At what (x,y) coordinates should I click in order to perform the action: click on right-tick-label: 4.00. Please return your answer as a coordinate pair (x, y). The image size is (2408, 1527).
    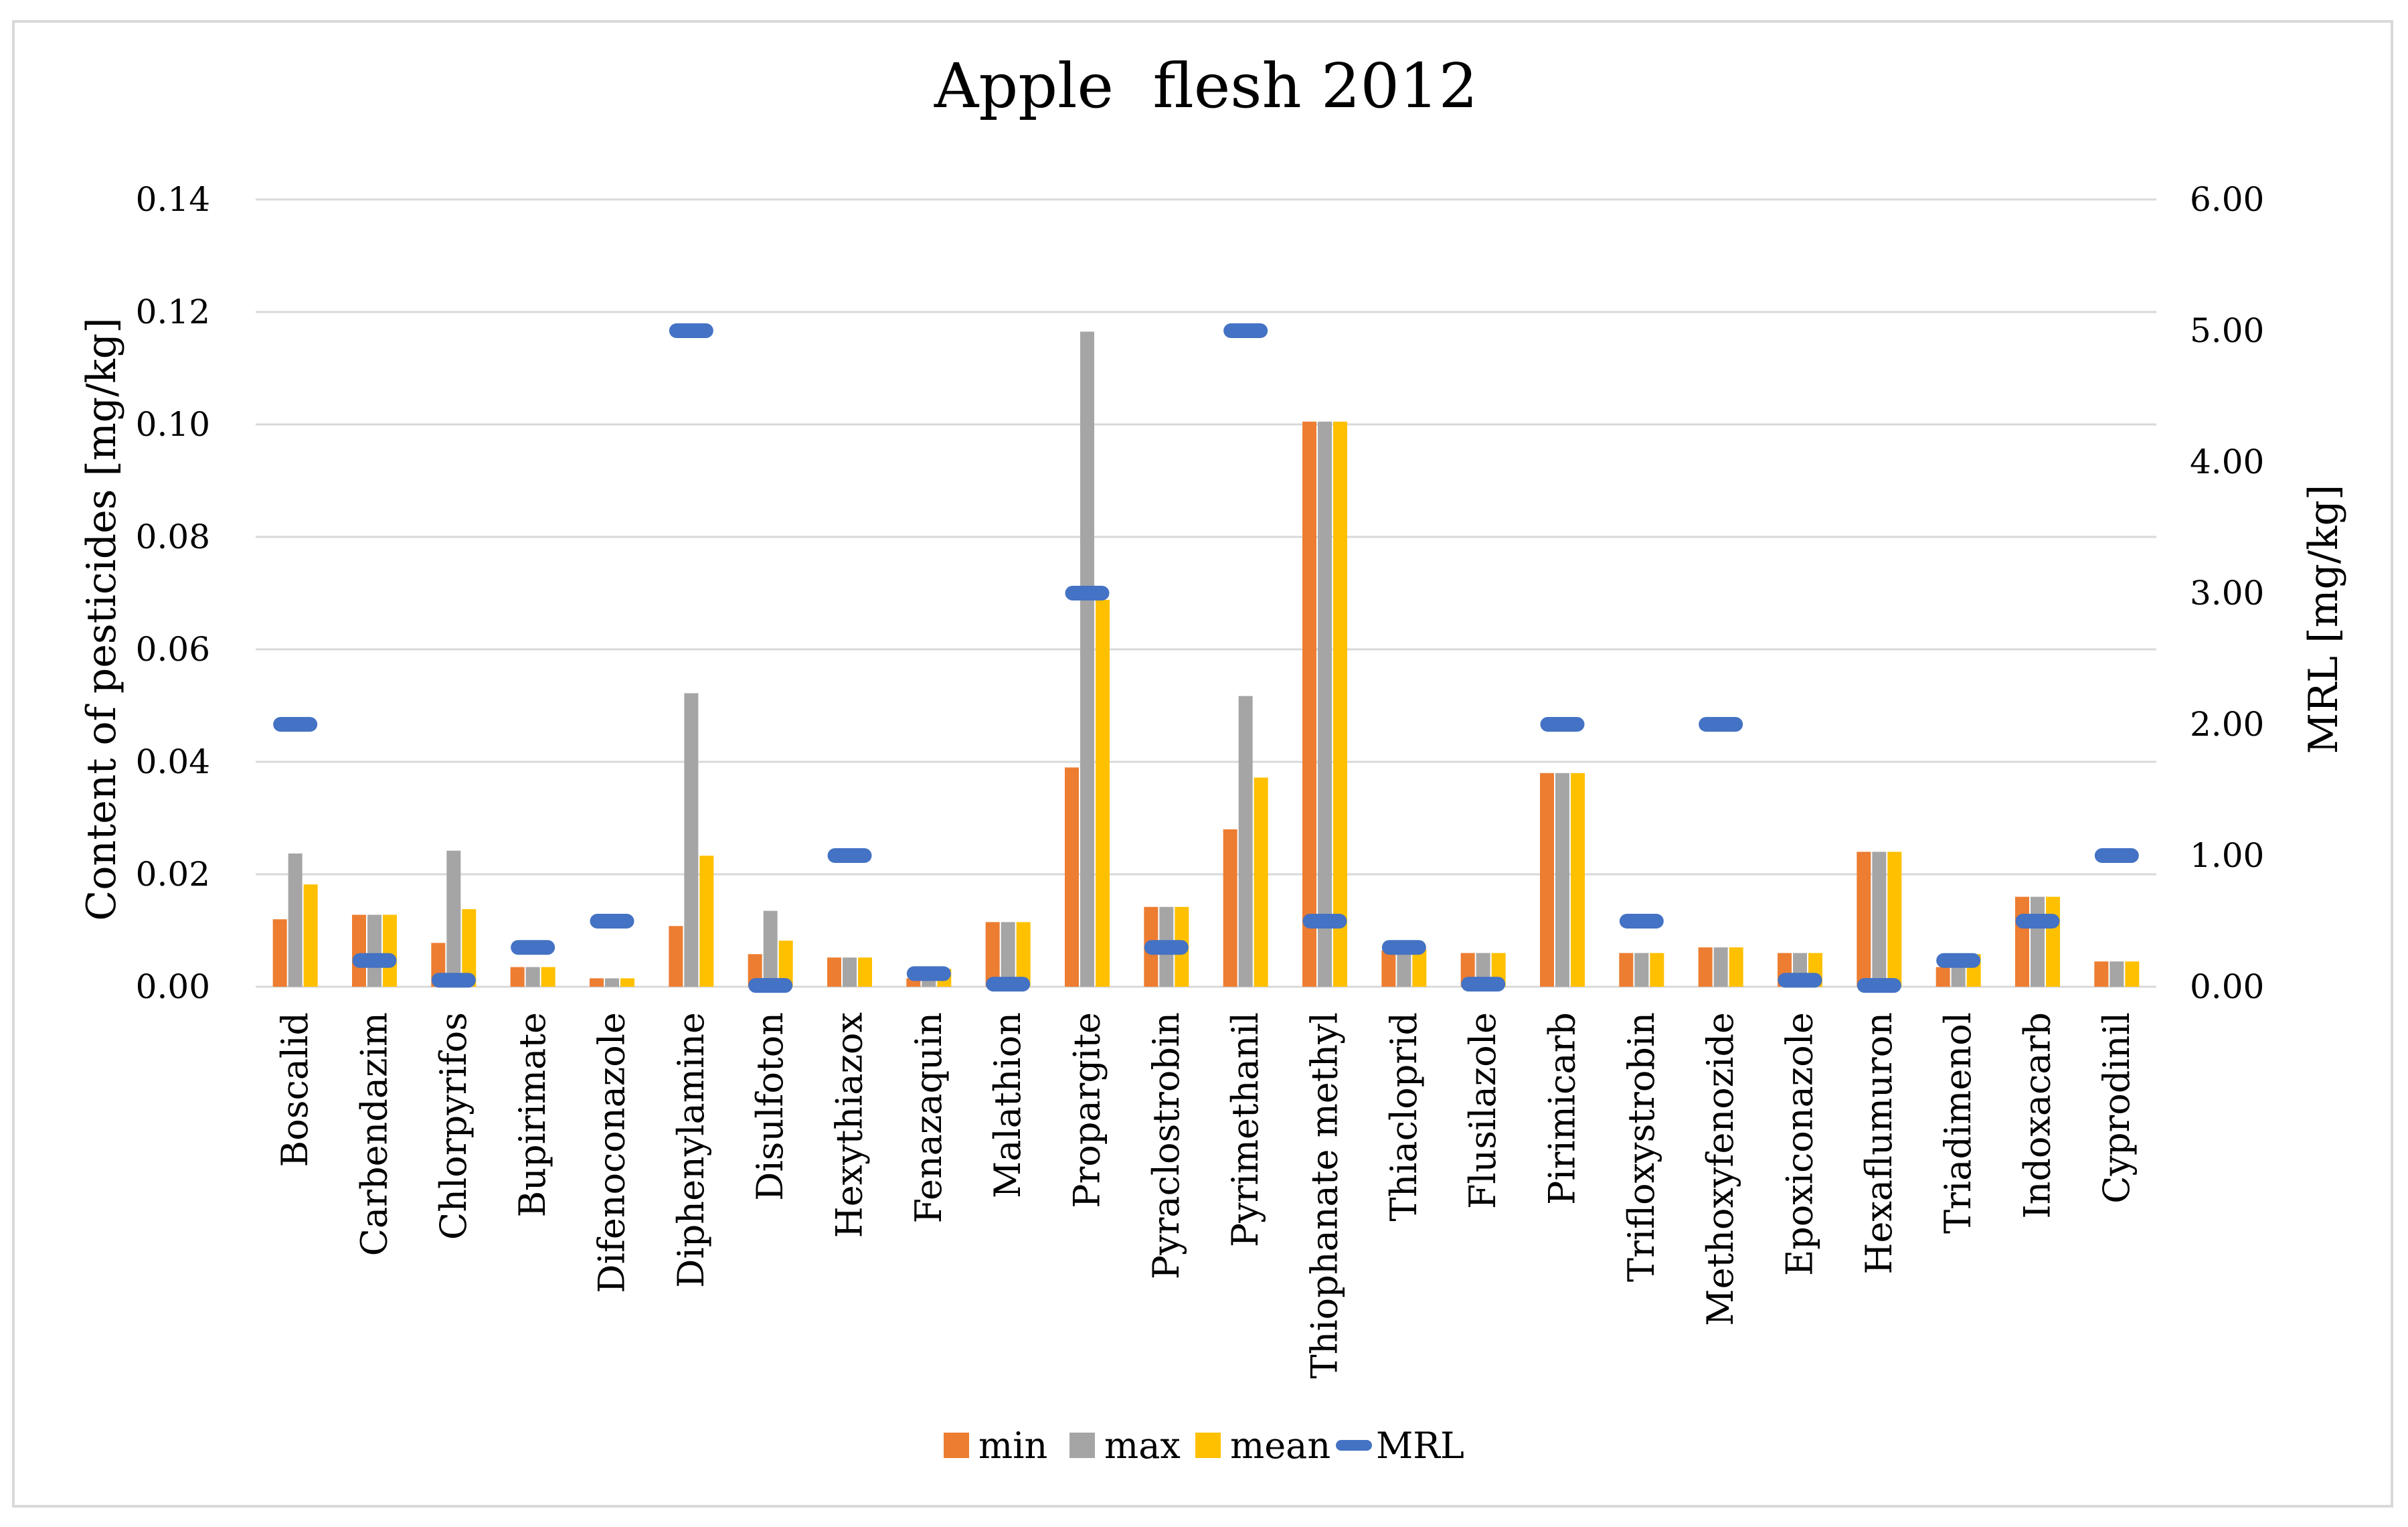
    Looking at the image, I should click on (2227, 462).